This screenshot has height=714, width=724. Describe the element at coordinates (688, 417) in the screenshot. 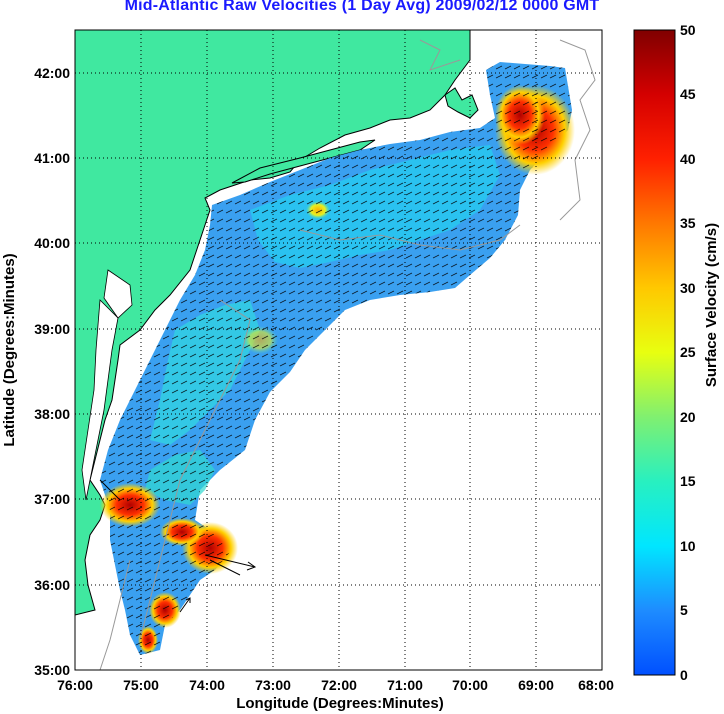

I see `colorbar-tick-label: 20` at that location.